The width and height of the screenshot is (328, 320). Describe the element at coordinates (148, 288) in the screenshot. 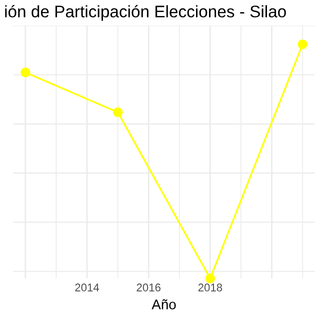

I see `x-tick-label: 2016` at that location.